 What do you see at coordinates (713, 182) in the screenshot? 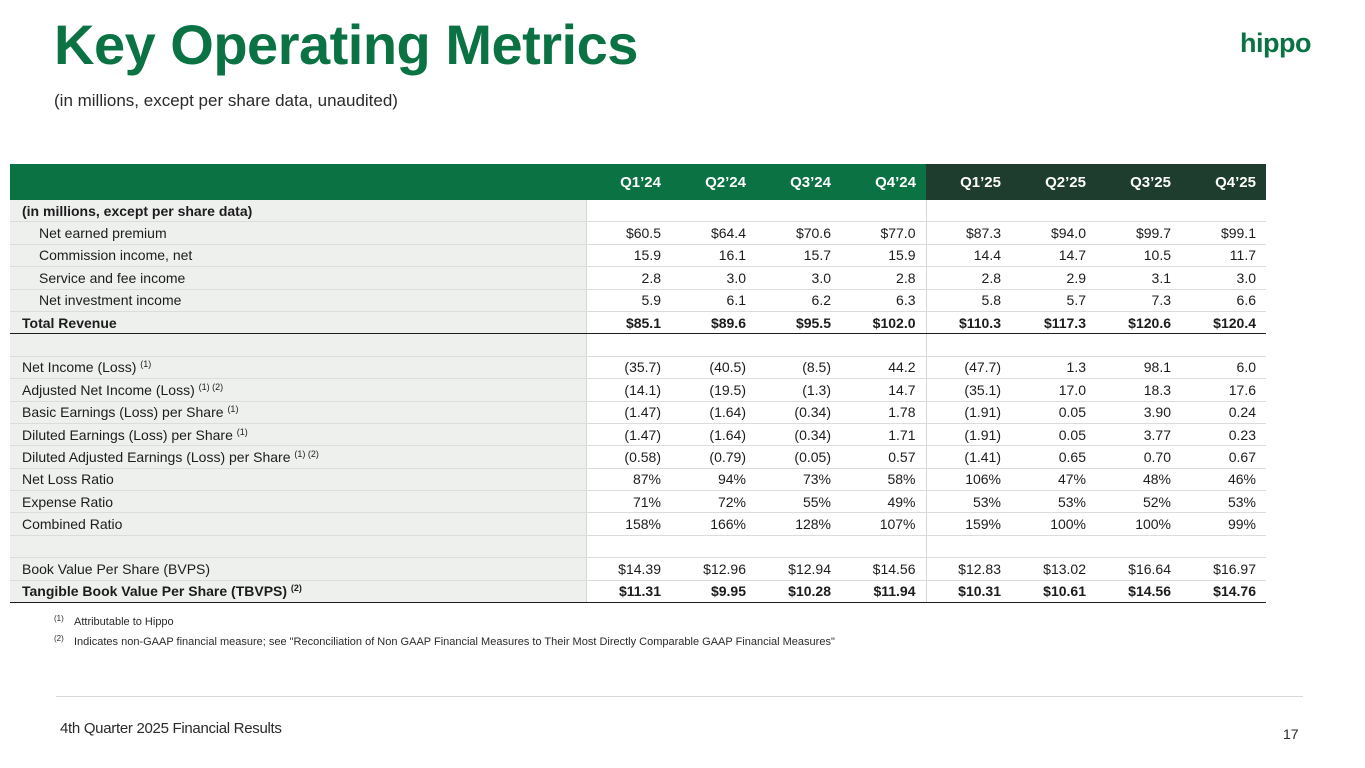
I see `column-header: Q2’24` at bounding box center [713, 182].